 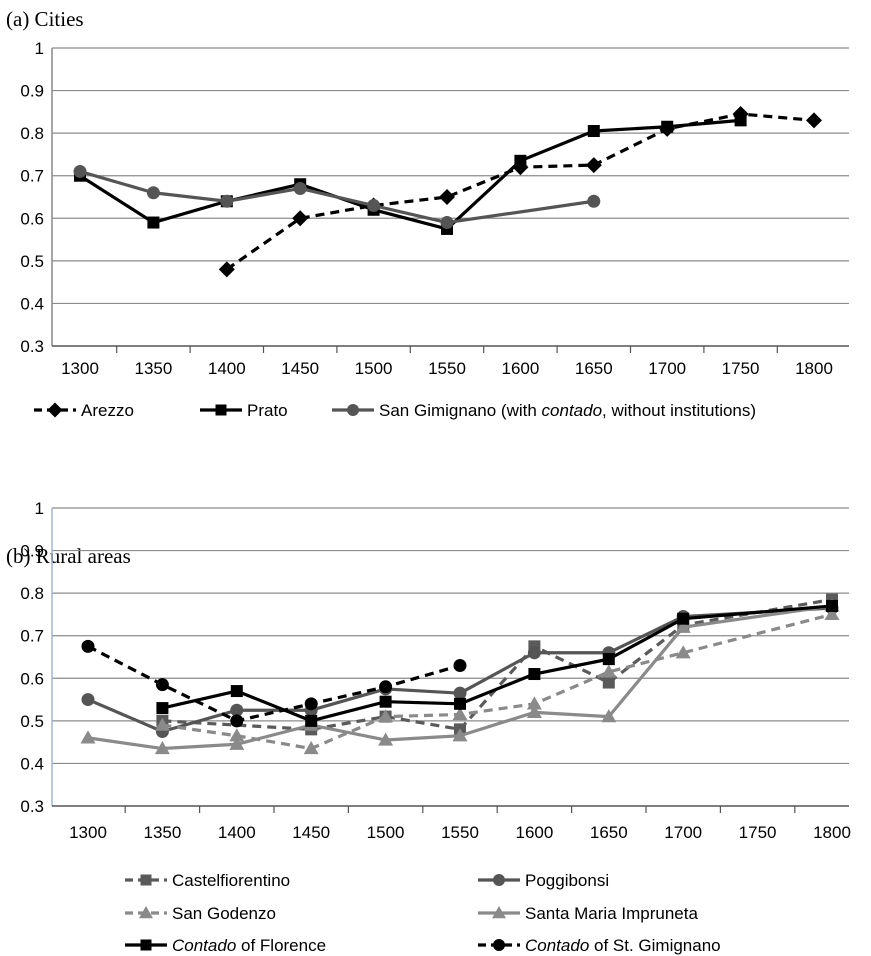 I want to click on legend-item: Poggibonsi, so click(x=543, y=880).